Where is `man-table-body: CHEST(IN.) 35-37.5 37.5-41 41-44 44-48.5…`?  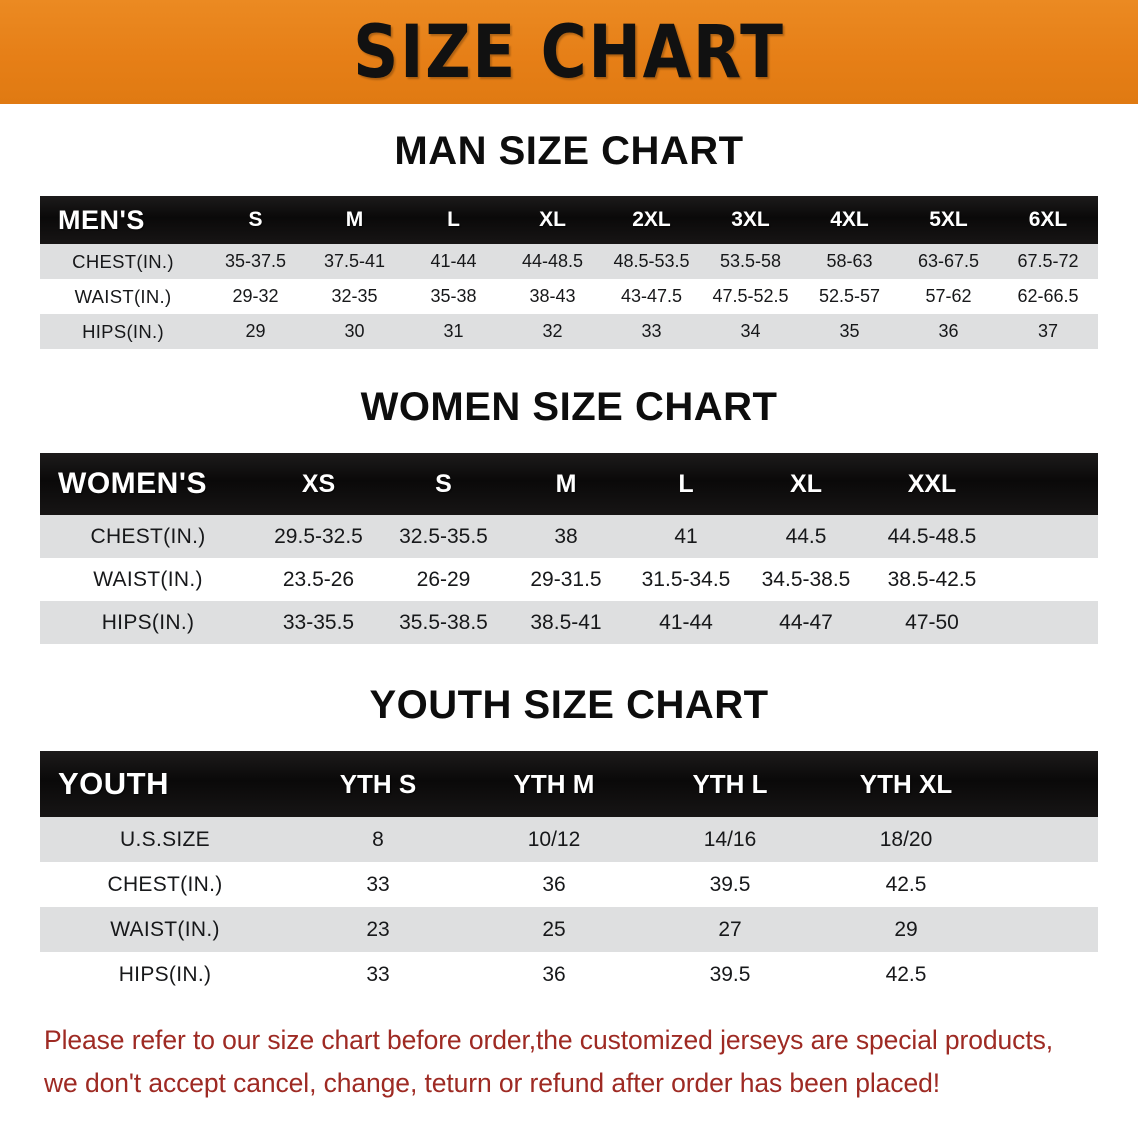
man-table-body: CHEST(IN.) 35-37.5 37.5-41 41-44 44-48.5… is located at coordinates (569, 296).